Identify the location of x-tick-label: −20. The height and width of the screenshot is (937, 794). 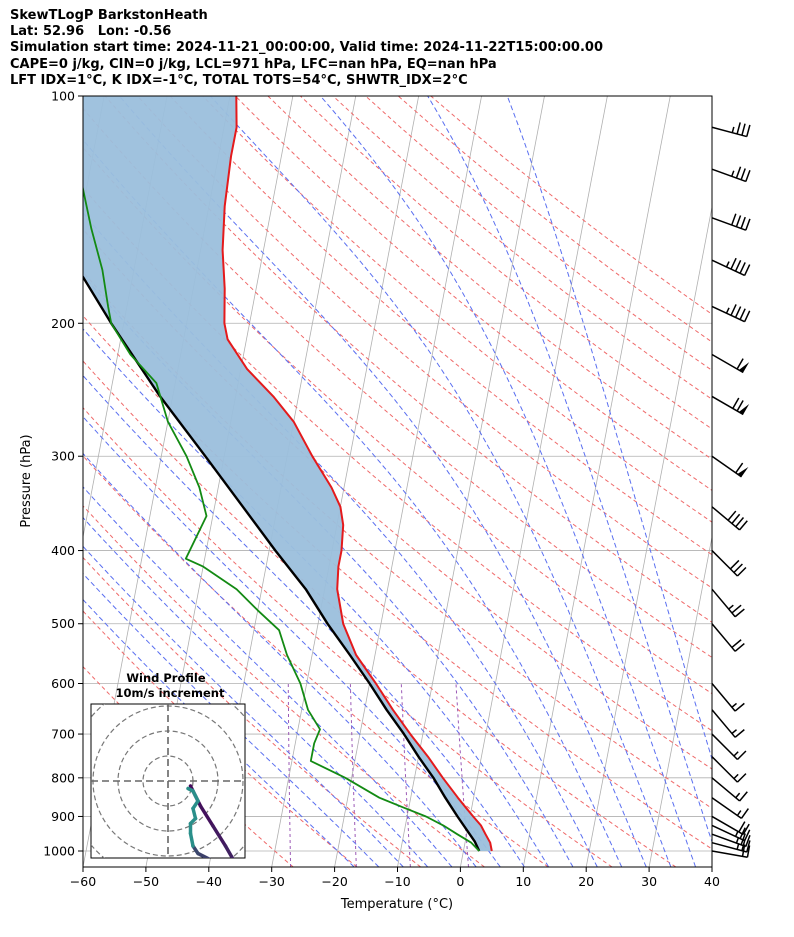
(334, 881).